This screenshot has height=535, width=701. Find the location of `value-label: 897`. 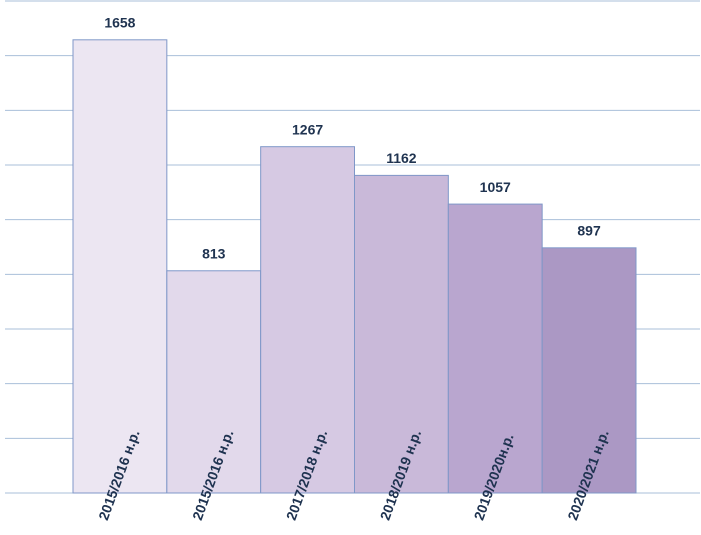

value-label: 897 is located at coordinates (589, 231).